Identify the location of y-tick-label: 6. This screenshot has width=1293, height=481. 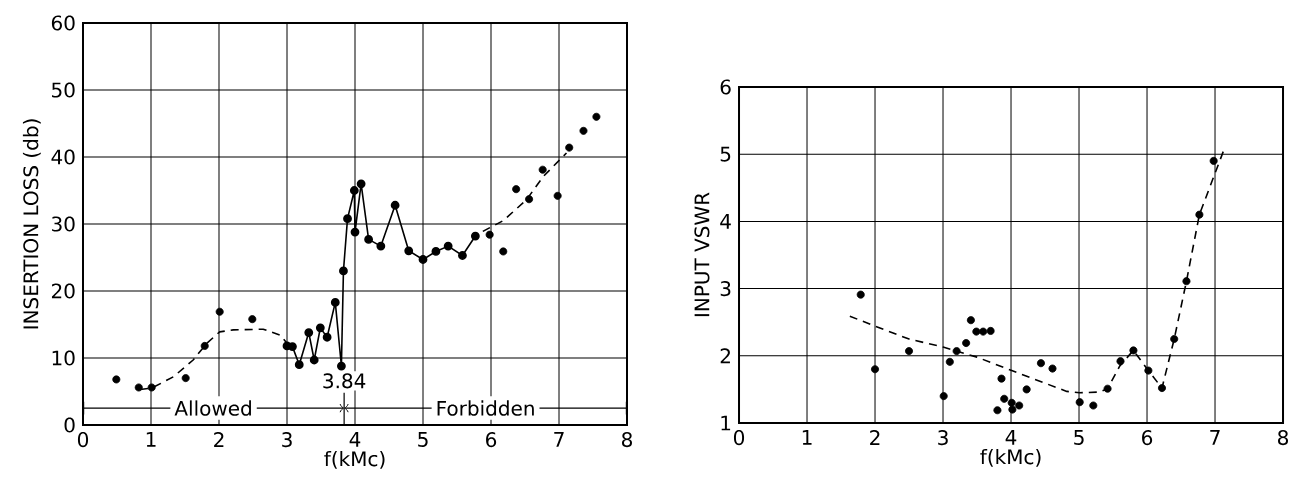
(725, 87).